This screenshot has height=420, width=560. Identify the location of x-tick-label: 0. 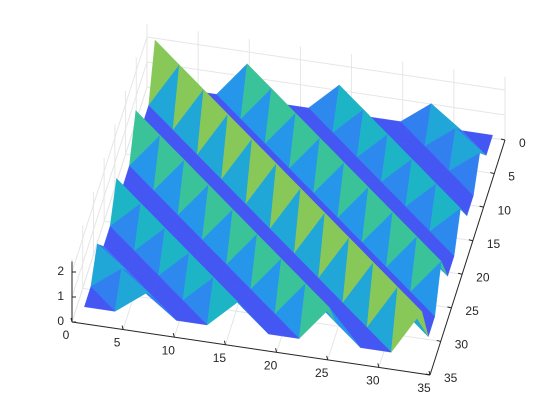
(66, 335).